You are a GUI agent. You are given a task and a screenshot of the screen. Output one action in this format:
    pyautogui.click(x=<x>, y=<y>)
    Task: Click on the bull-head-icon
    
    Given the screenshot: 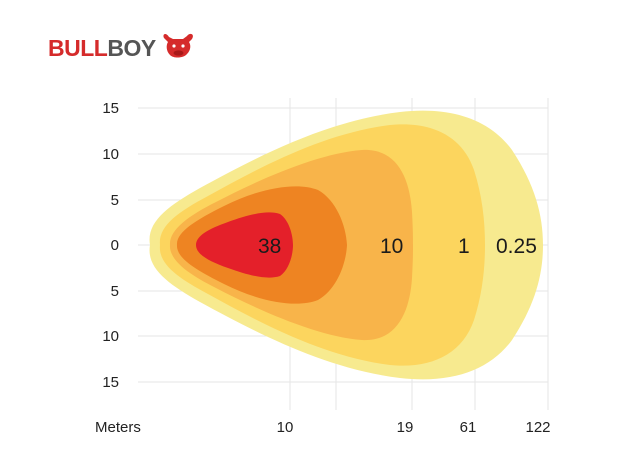 What is the action you would take?
    pyautogui.click(x=178, y=48)
    